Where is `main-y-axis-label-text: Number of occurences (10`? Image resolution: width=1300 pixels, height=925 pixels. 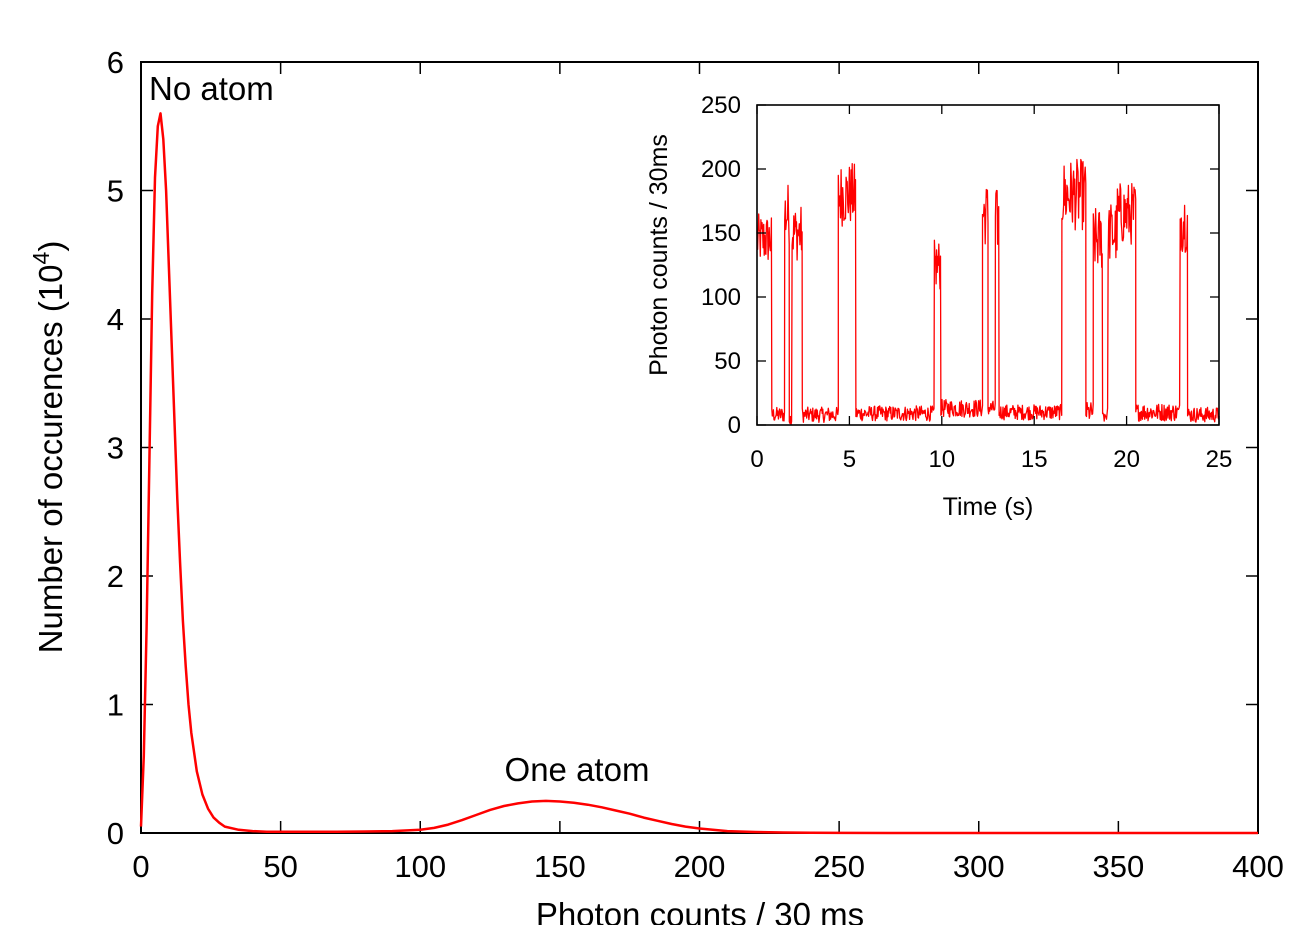 main-y-axis-label-text: Number of occurences (10 is located at coordinates (50, 458).